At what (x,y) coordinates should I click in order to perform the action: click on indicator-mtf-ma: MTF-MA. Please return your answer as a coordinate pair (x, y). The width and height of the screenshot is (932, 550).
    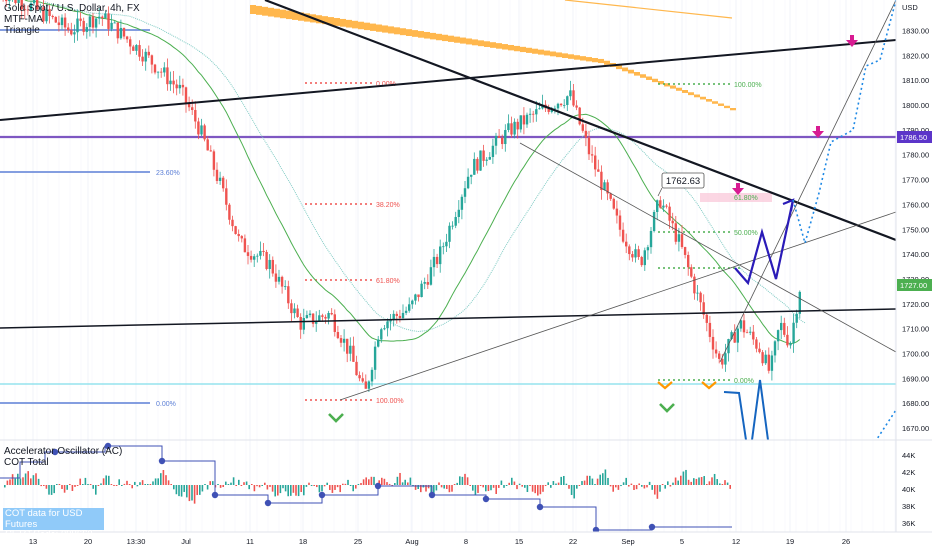
    Looking at the image, I should click on (23, 19).